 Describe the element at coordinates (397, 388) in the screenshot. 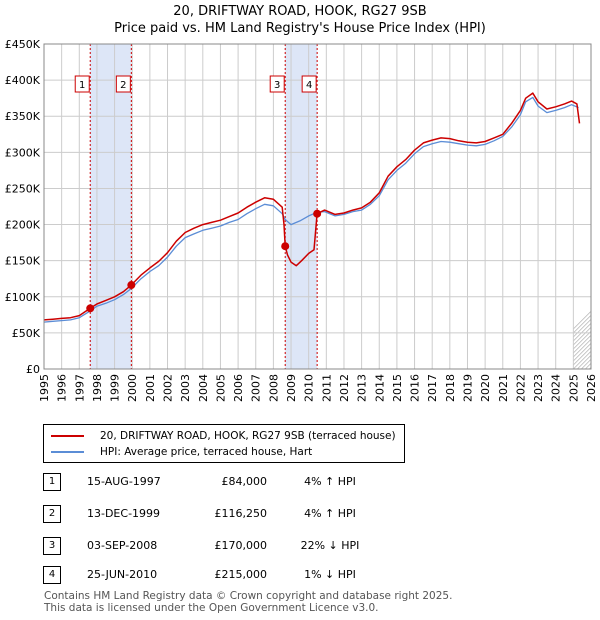

I see `x-tick-label: 2015` at that location.